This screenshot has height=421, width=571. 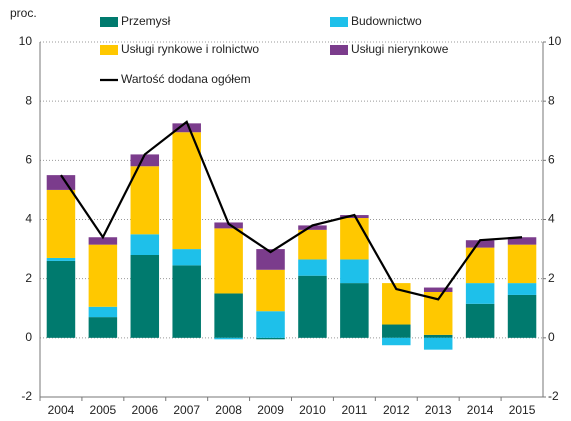 I want to click on x-tick-label: 2007, so click(x=186, y=410).